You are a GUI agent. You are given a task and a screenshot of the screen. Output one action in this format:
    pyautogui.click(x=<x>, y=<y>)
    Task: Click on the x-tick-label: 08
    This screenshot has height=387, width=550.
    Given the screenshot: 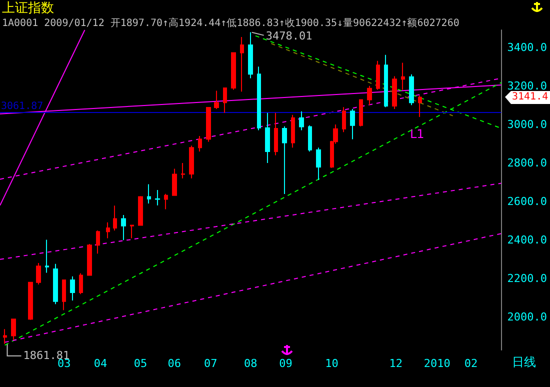 What is the action you would take?
    pyautogui.click(x=251, y=363)
    